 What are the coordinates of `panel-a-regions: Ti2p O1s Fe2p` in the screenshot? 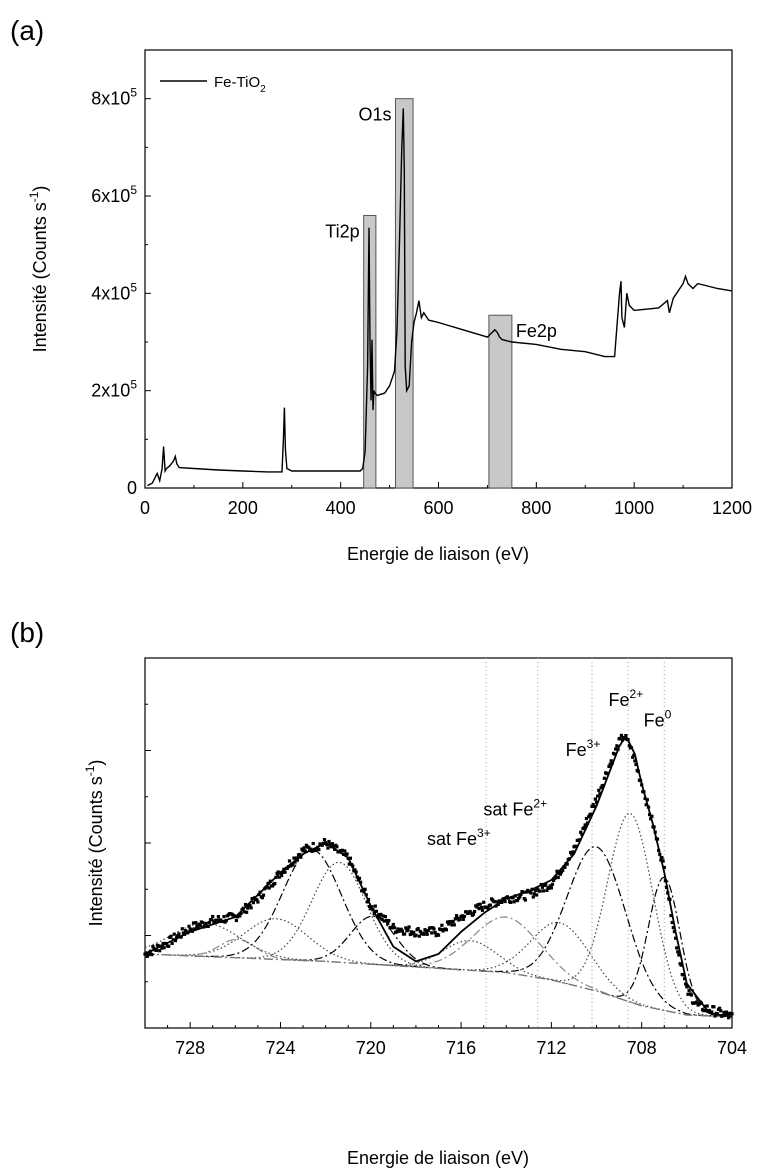 It's located at (441, 293).